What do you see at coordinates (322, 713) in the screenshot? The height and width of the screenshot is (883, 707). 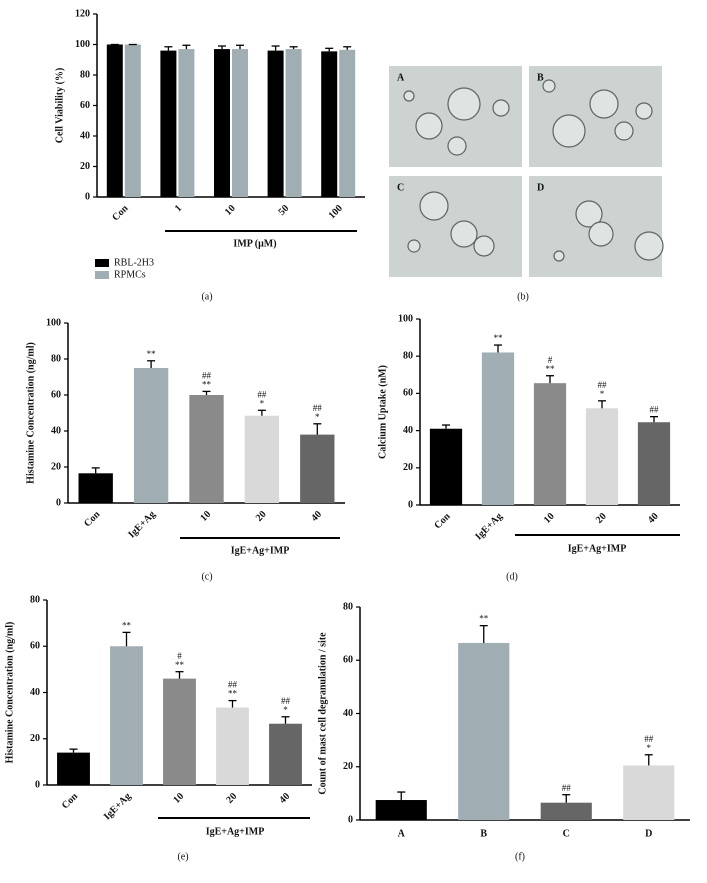 I see `y-axis-label: Count of mast cell degranulation / site` at bounding box center [322, 713].